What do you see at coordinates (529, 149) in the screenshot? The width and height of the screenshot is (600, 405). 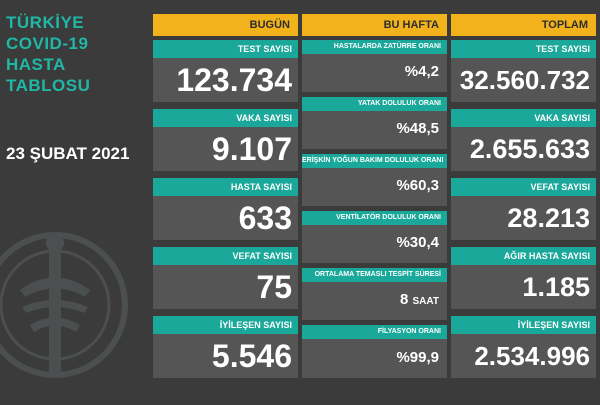 I see `stat-value: 2.655.633` at bounding box center [529, 149].